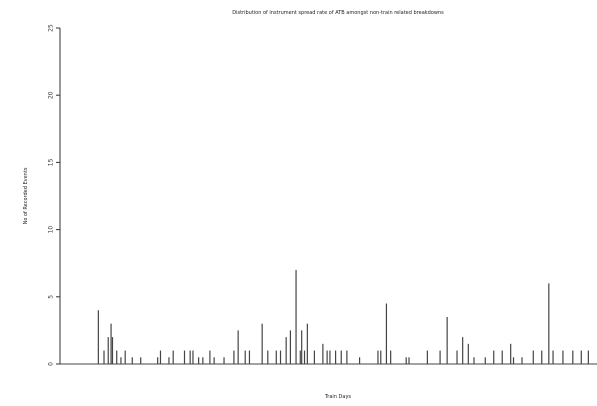 Image resolution: width=597 pixels, height=406 pixels. I want to click on y-axis: 0 5 10 15 20 25, so click(54, 195).